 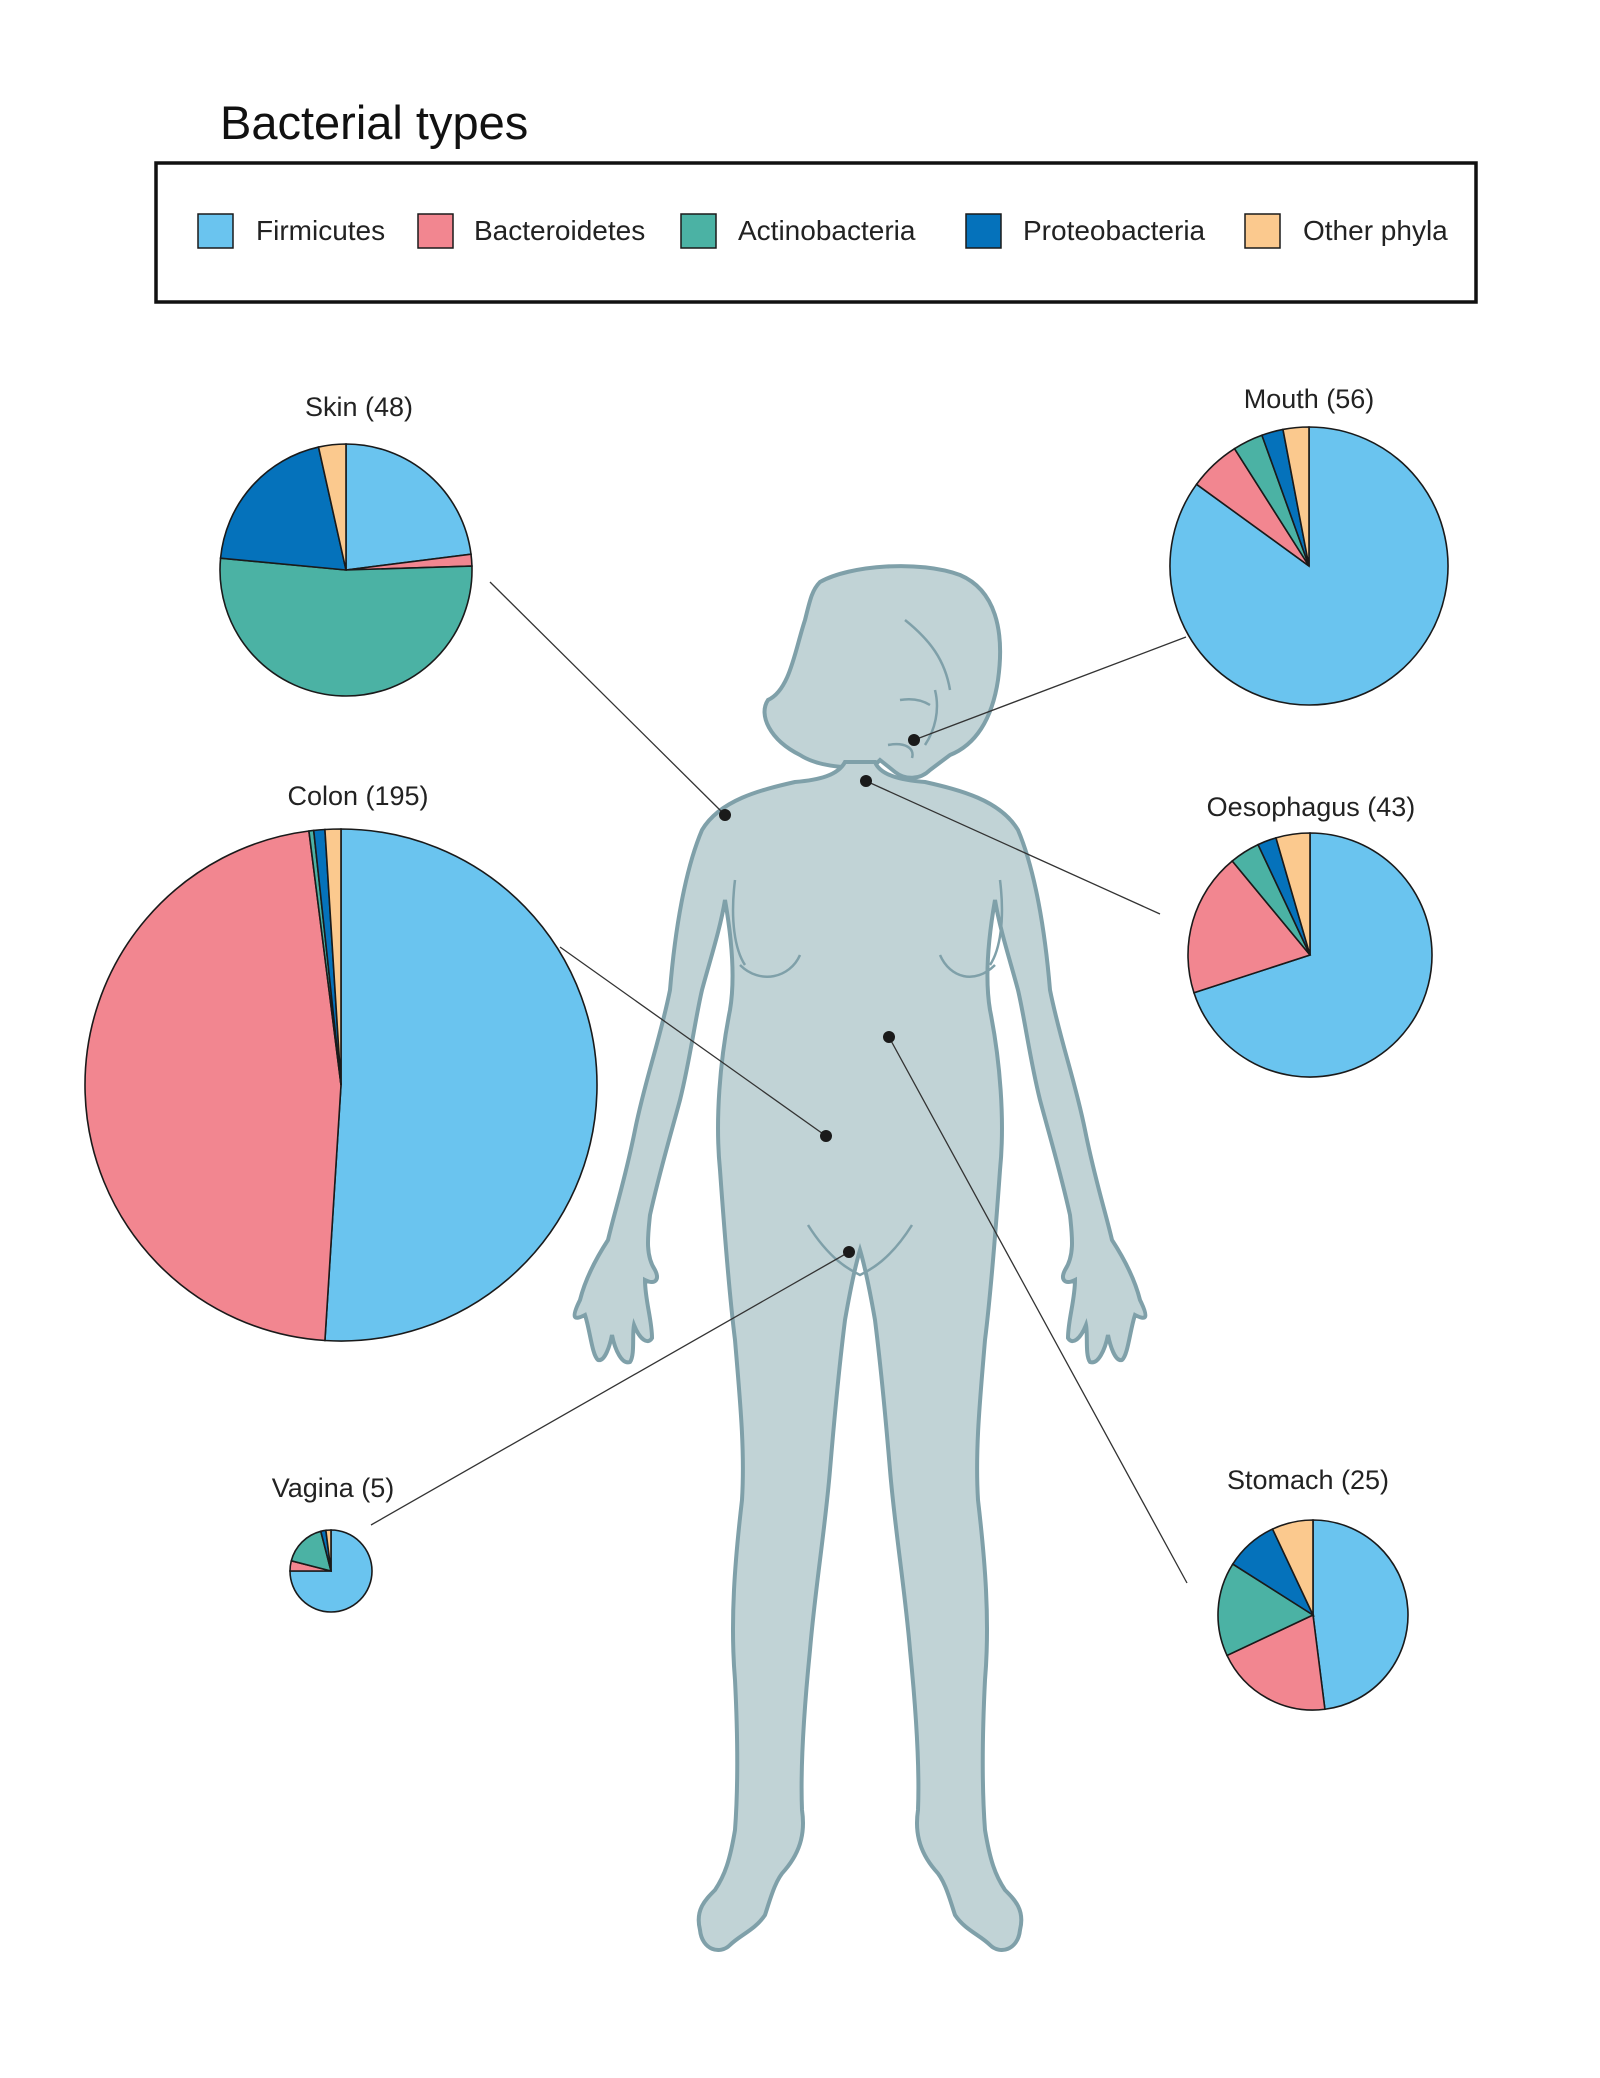 I want to click on pie-slice-skin-proteobacteria, so click(x=283, y=508).